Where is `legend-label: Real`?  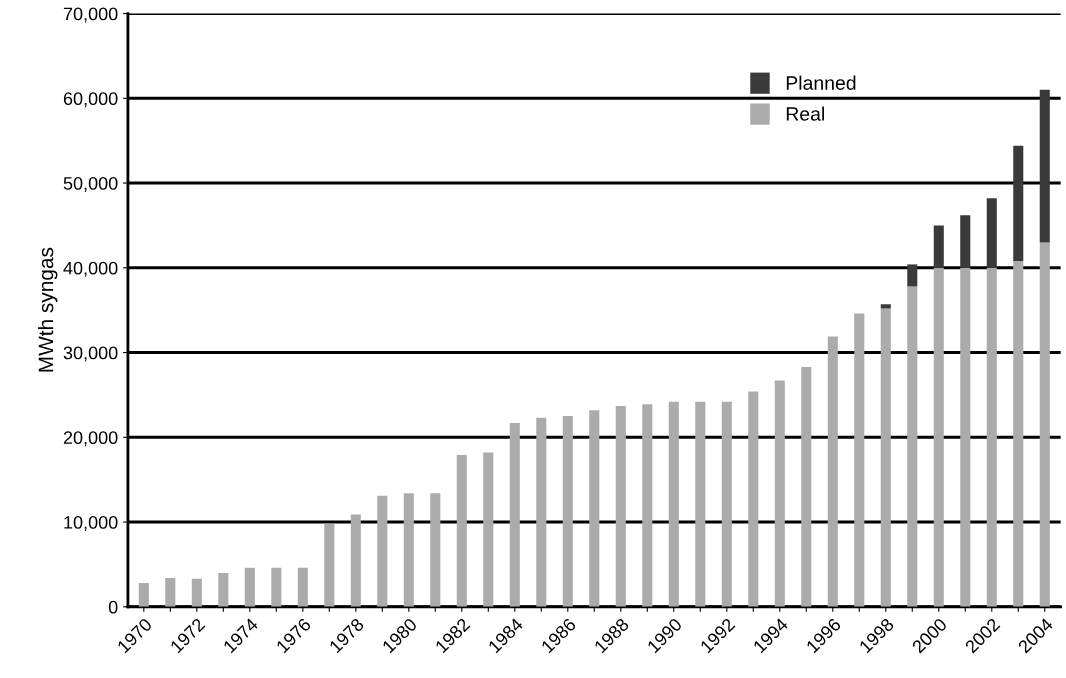
legend-label: Real is located at coordinates (805, 113).